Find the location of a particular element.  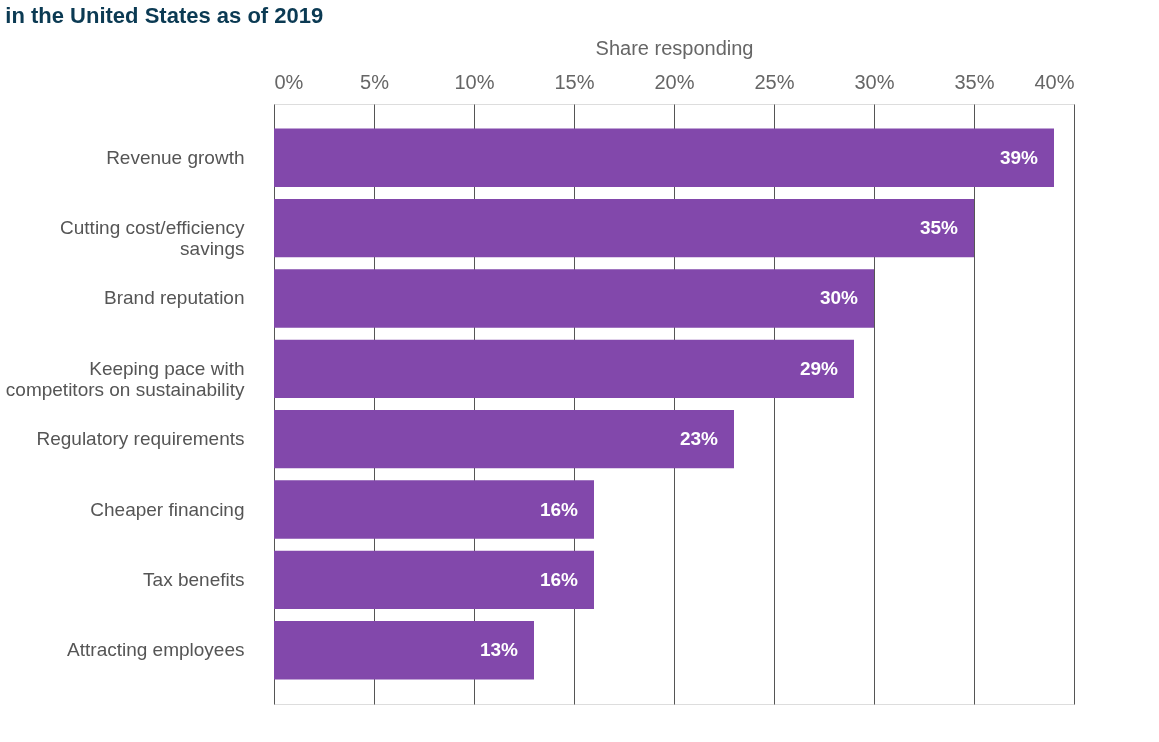

x-tick-label: 40% is located at coordinates (1054, 81).